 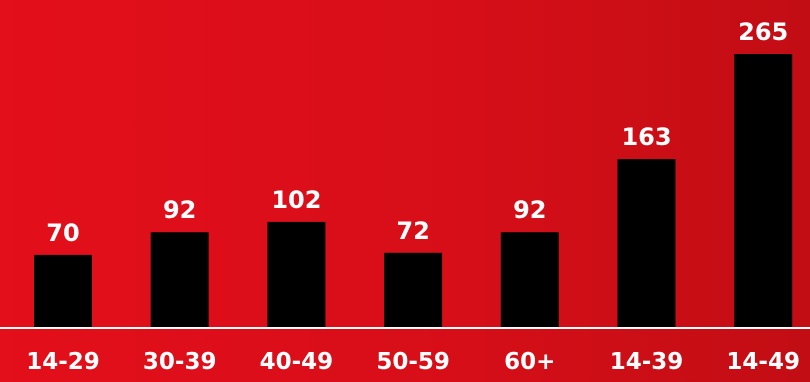 I want to click on x-tick-label-50-59: 50-59, so click(x=413, y=362).